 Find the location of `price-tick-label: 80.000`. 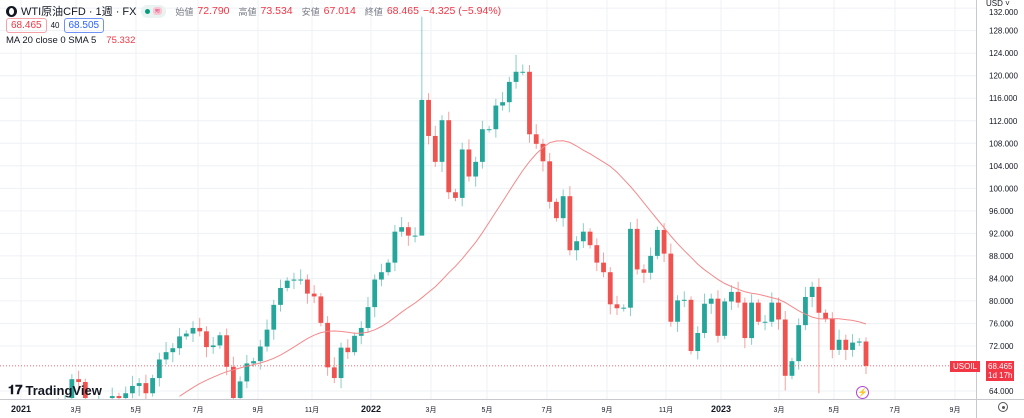

price-tick-label: 80.000 is located at coordinates (1001, 301).